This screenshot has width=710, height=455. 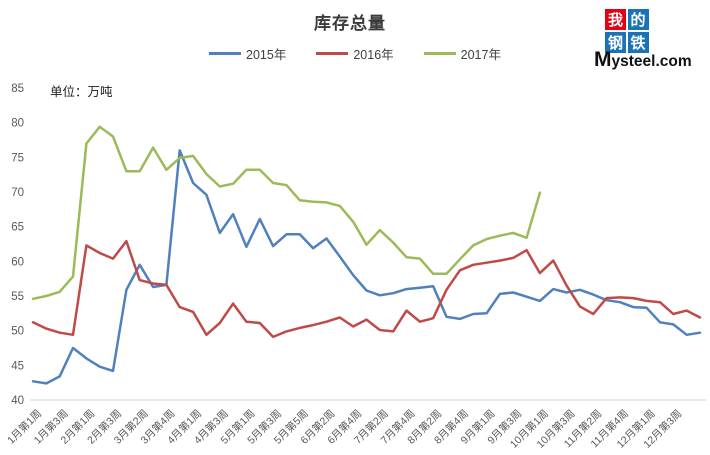 I want to click on y-axis-label: 75, so click(x=17, y=158).